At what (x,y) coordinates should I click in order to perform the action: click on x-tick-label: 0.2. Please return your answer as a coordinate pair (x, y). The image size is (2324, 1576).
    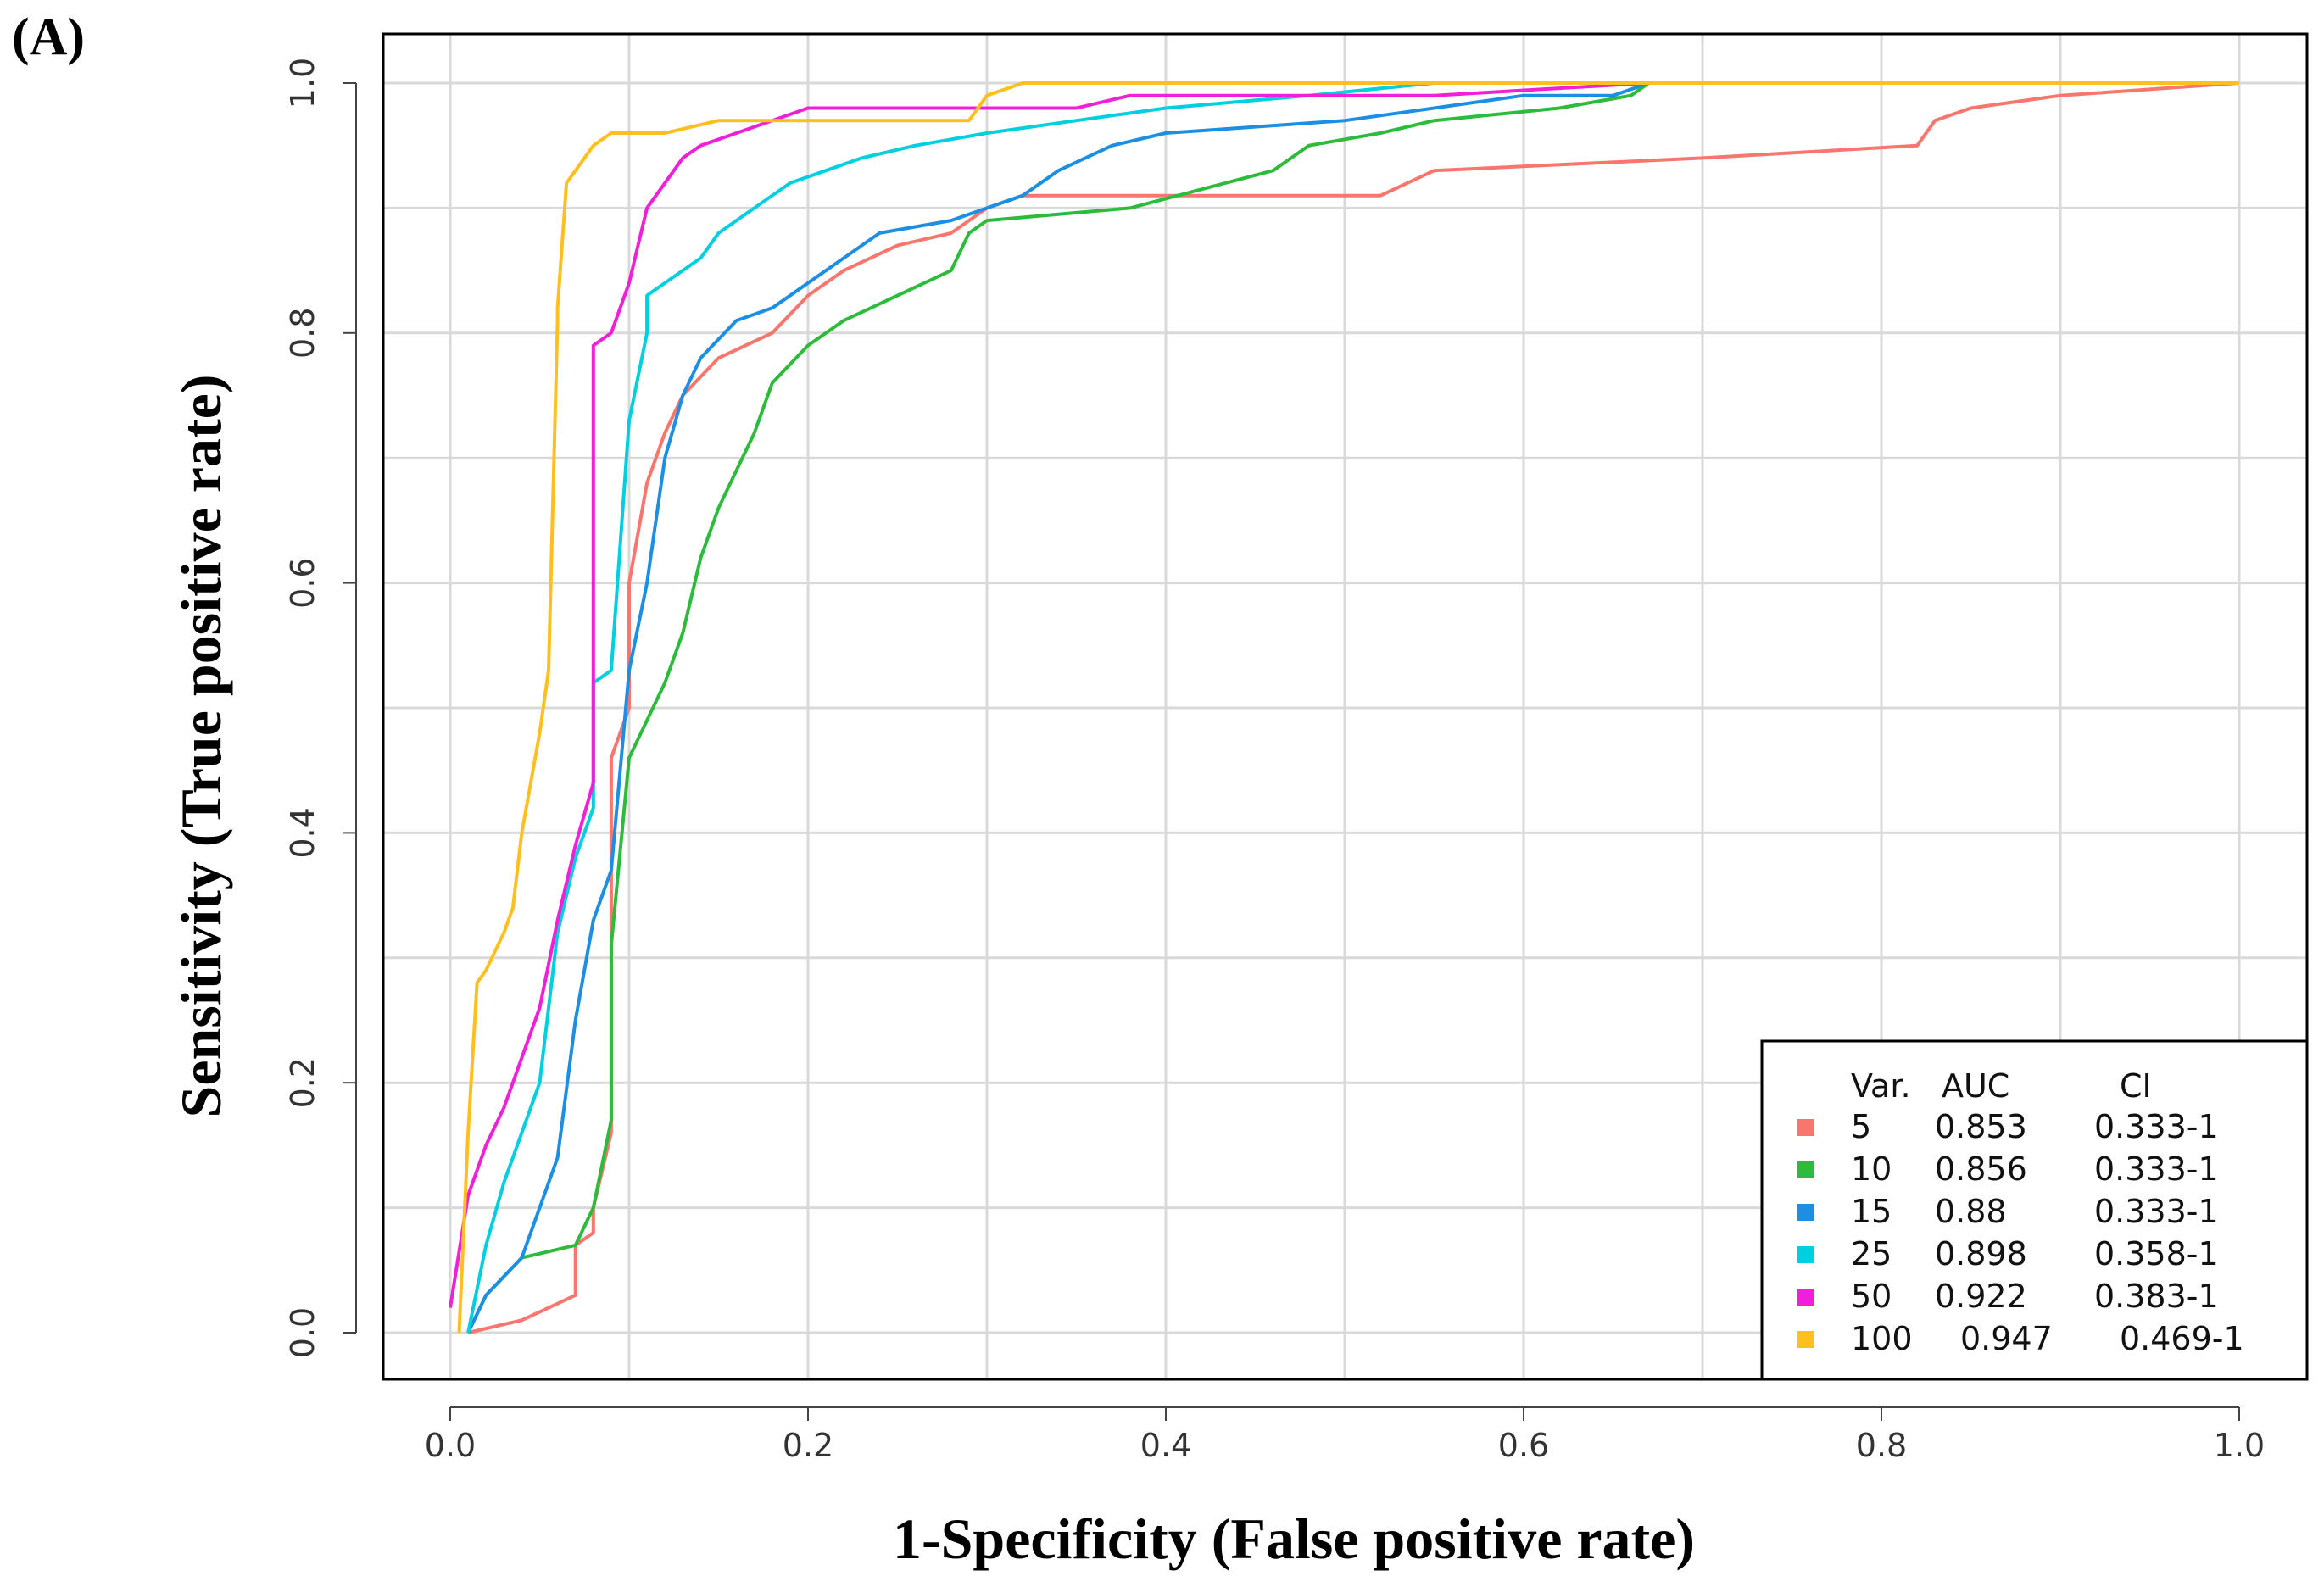
    Looking at the image, I should click on (808, 1445).